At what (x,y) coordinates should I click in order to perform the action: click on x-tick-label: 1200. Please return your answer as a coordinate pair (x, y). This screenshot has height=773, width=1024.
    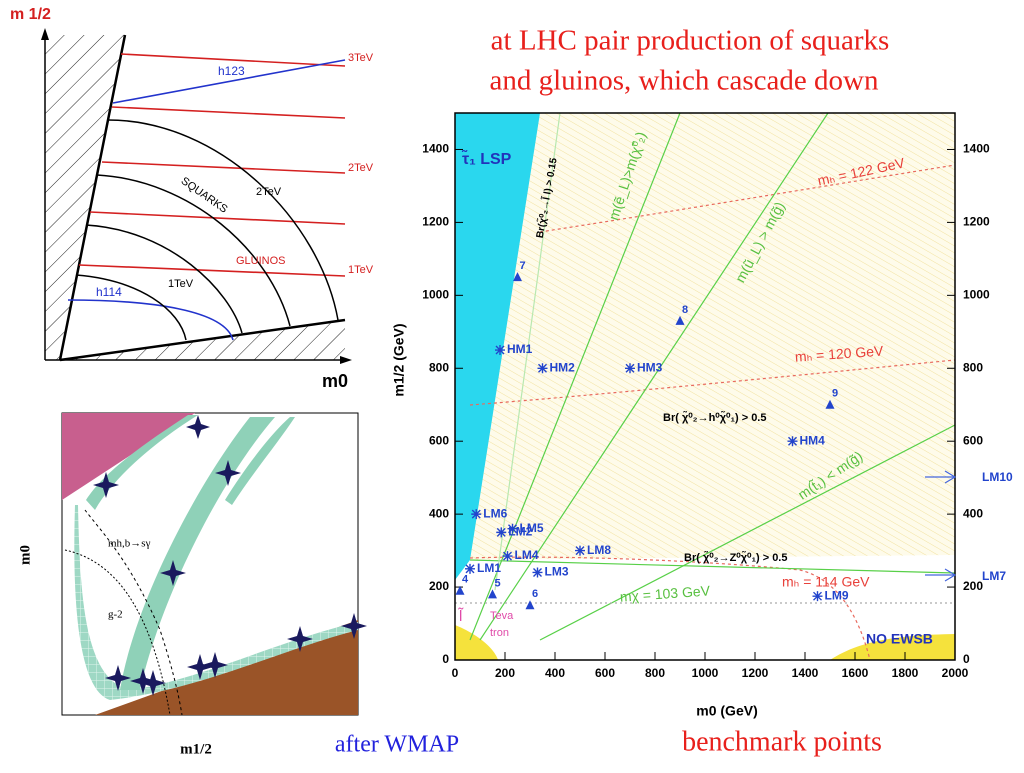
    Looking at the image, I should click on (755, 673).